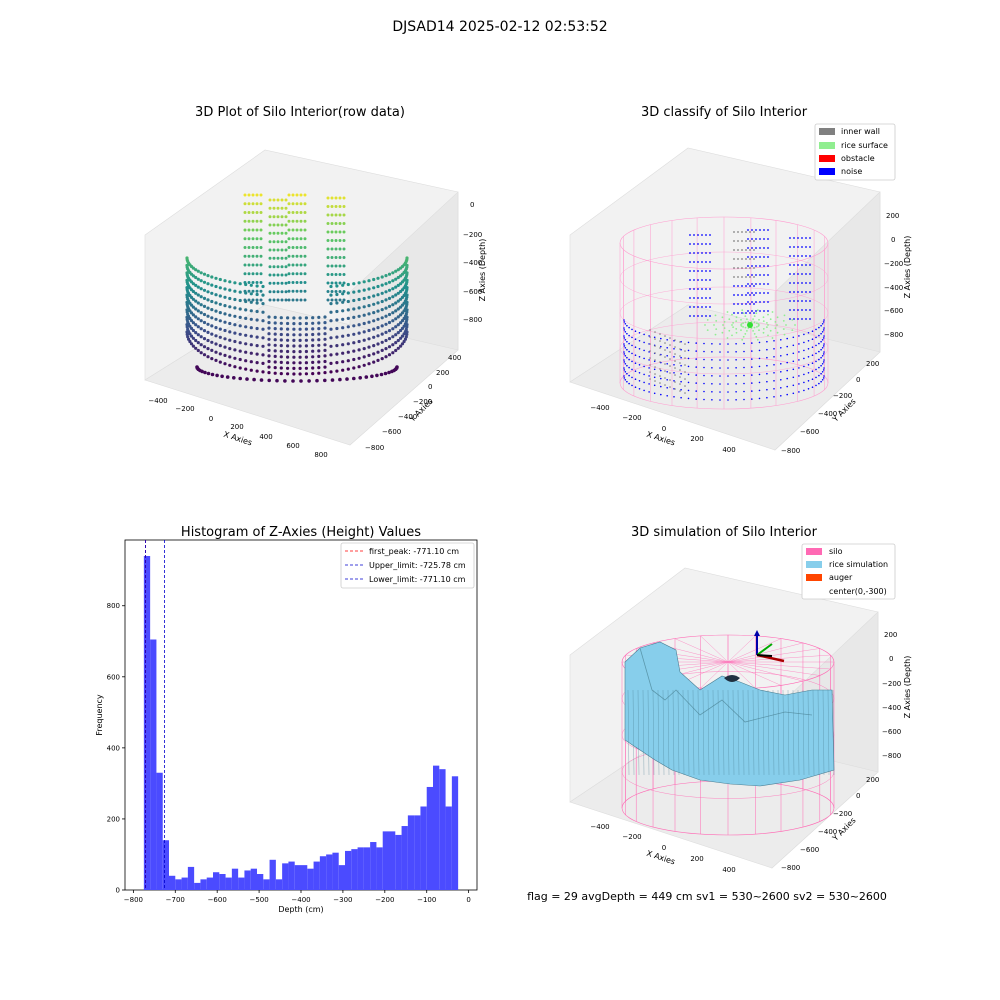 This screenshot has height=1000, width=1000. Describe the element at coordinates (773, 668) in the screenshot. I see `silo-top-spoke` at that location.